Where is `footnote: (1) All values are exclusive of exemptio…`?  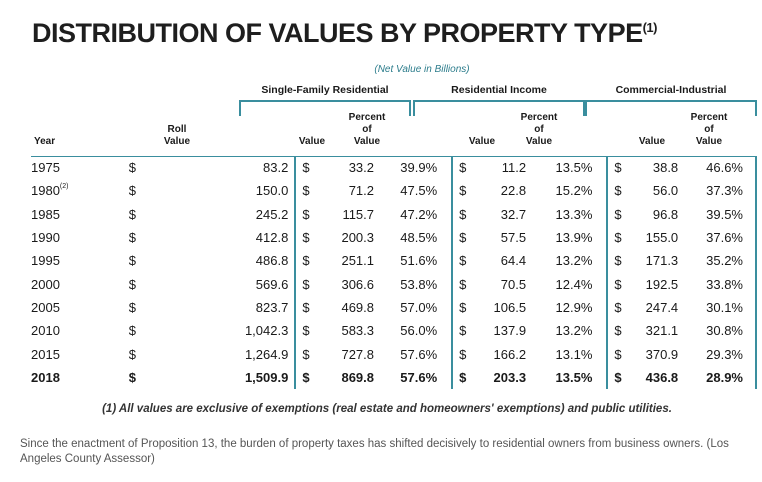 footnote: (1) All values are exclusive of exemptio… is located at coordinates (387, 409).